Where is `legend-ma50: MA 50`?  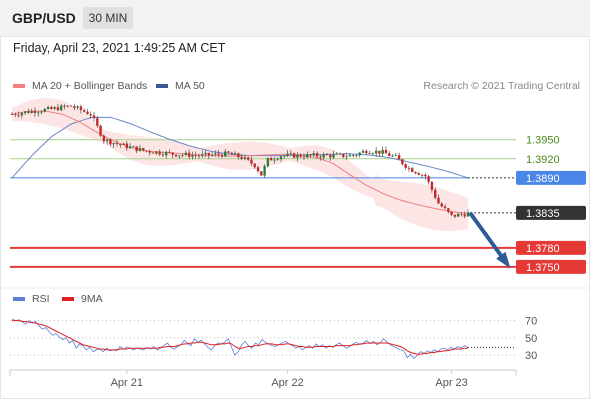
legend-ma50: MA 50 is located at coordinates (180, 86).